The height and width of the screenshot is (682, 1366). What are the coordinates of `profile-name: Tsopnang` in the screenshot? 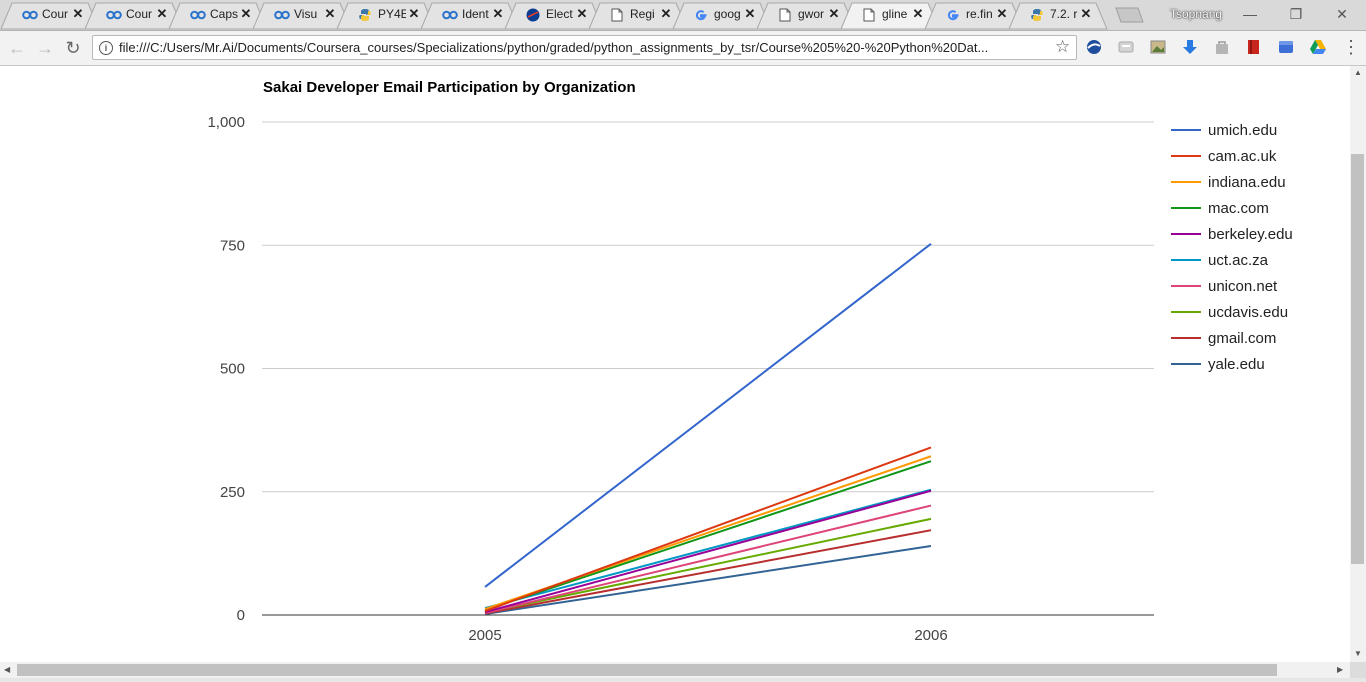 It's located at (1196, 14).